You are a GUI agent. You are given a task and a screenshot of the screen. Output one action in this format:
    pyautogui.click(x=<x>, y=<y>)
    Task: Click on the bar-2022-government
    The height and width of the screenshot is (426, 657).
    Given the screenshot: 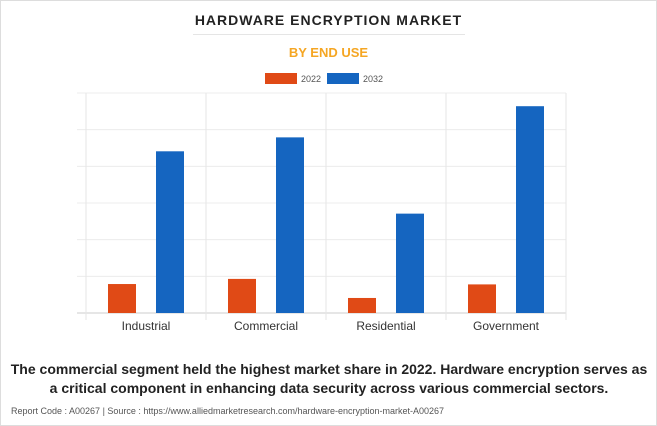 What is the action you would take?
    pyautogui.click(x=482, y=298)
    